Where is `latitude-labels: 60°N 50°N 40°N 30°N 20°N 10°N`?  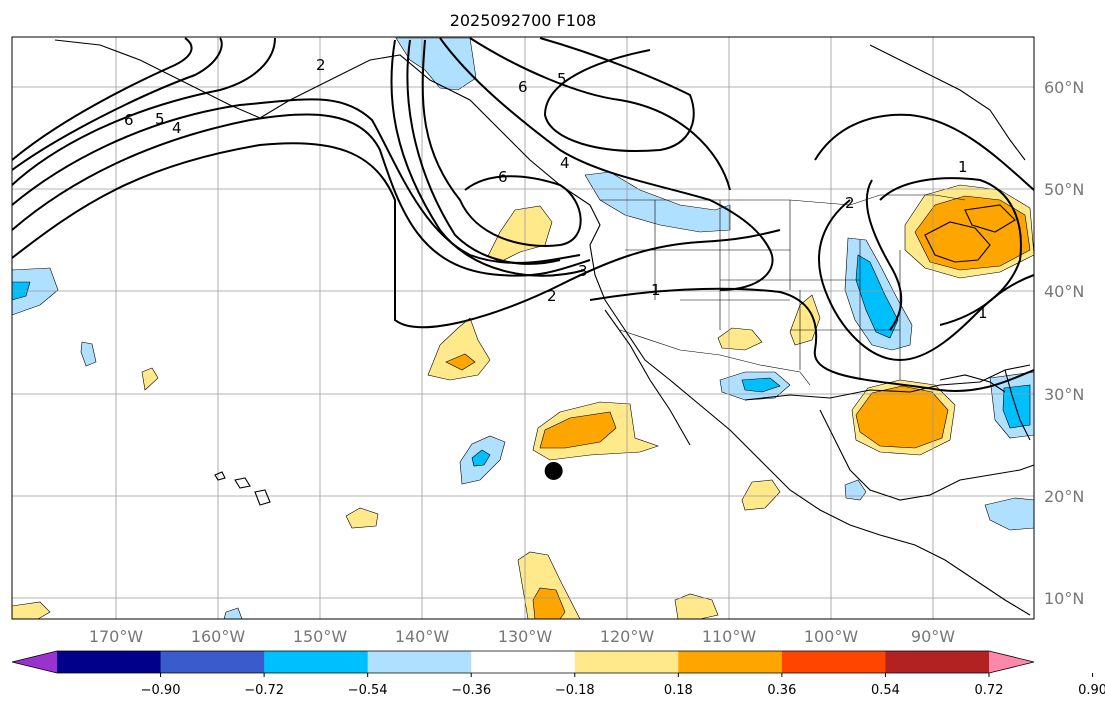
latitude-labels: 60°N 50°N 40°N 30°N 20°N 10°N is located at coordinates (1064, 343).